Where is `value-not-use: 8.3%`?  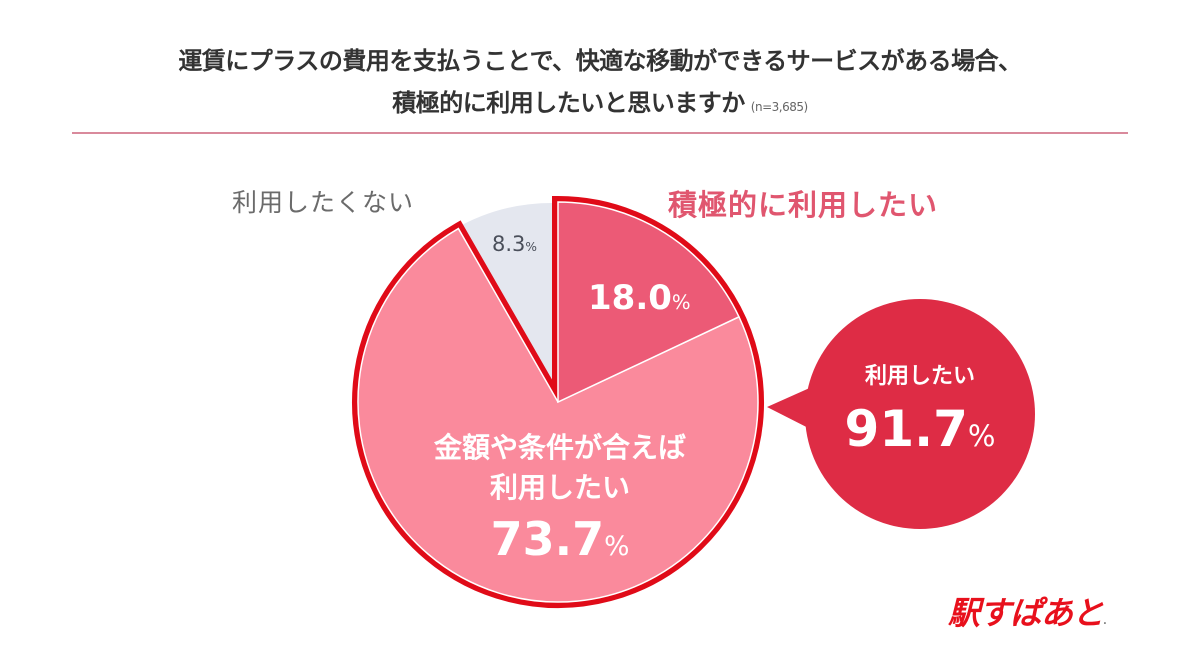
value-not-use: 8.3% is located at coordinates (514, 244).